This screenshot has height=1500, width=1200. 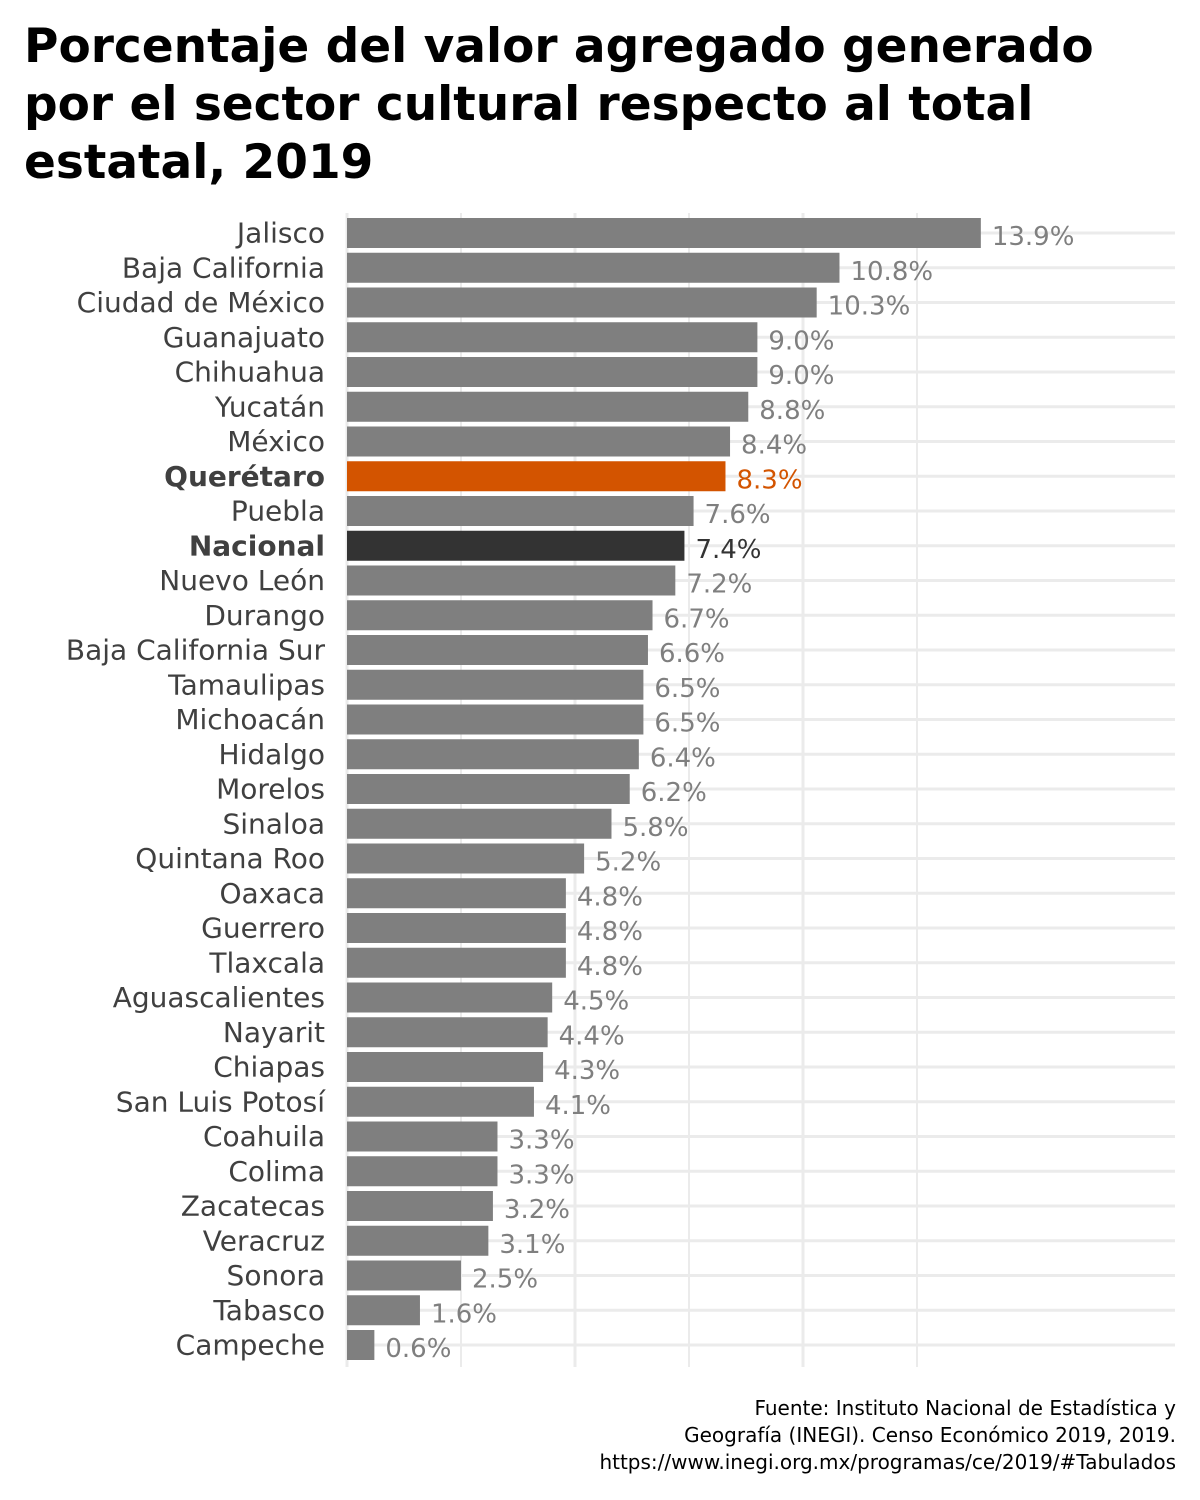 What do you see at coordinates (1033, 237) in the screenshot?
I see `value-label: 13.9%` at bounding box center [1033, 237].